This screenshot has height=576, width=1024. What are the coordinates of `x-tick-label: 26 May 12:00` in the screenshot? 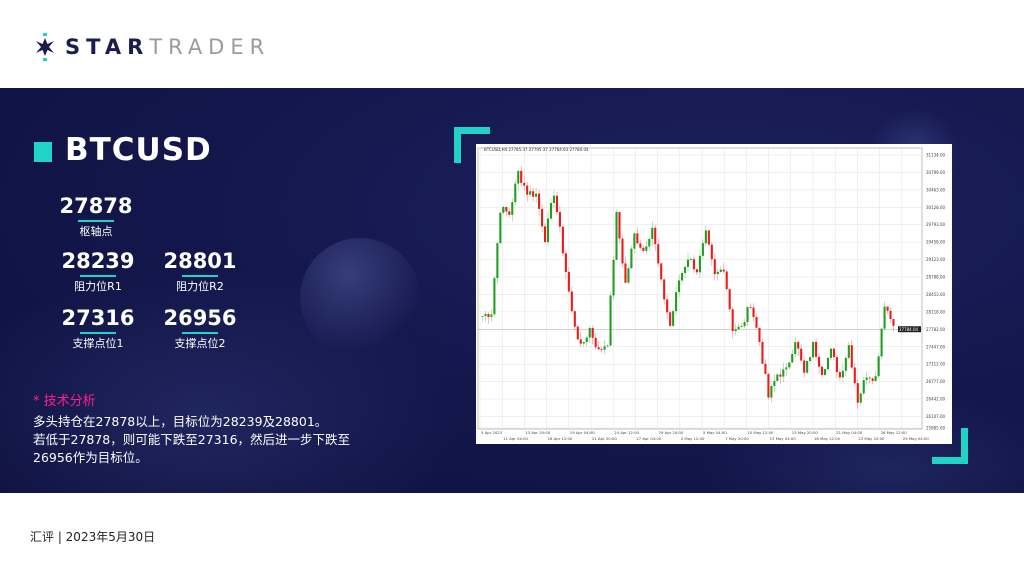 It's located at (894, 432).